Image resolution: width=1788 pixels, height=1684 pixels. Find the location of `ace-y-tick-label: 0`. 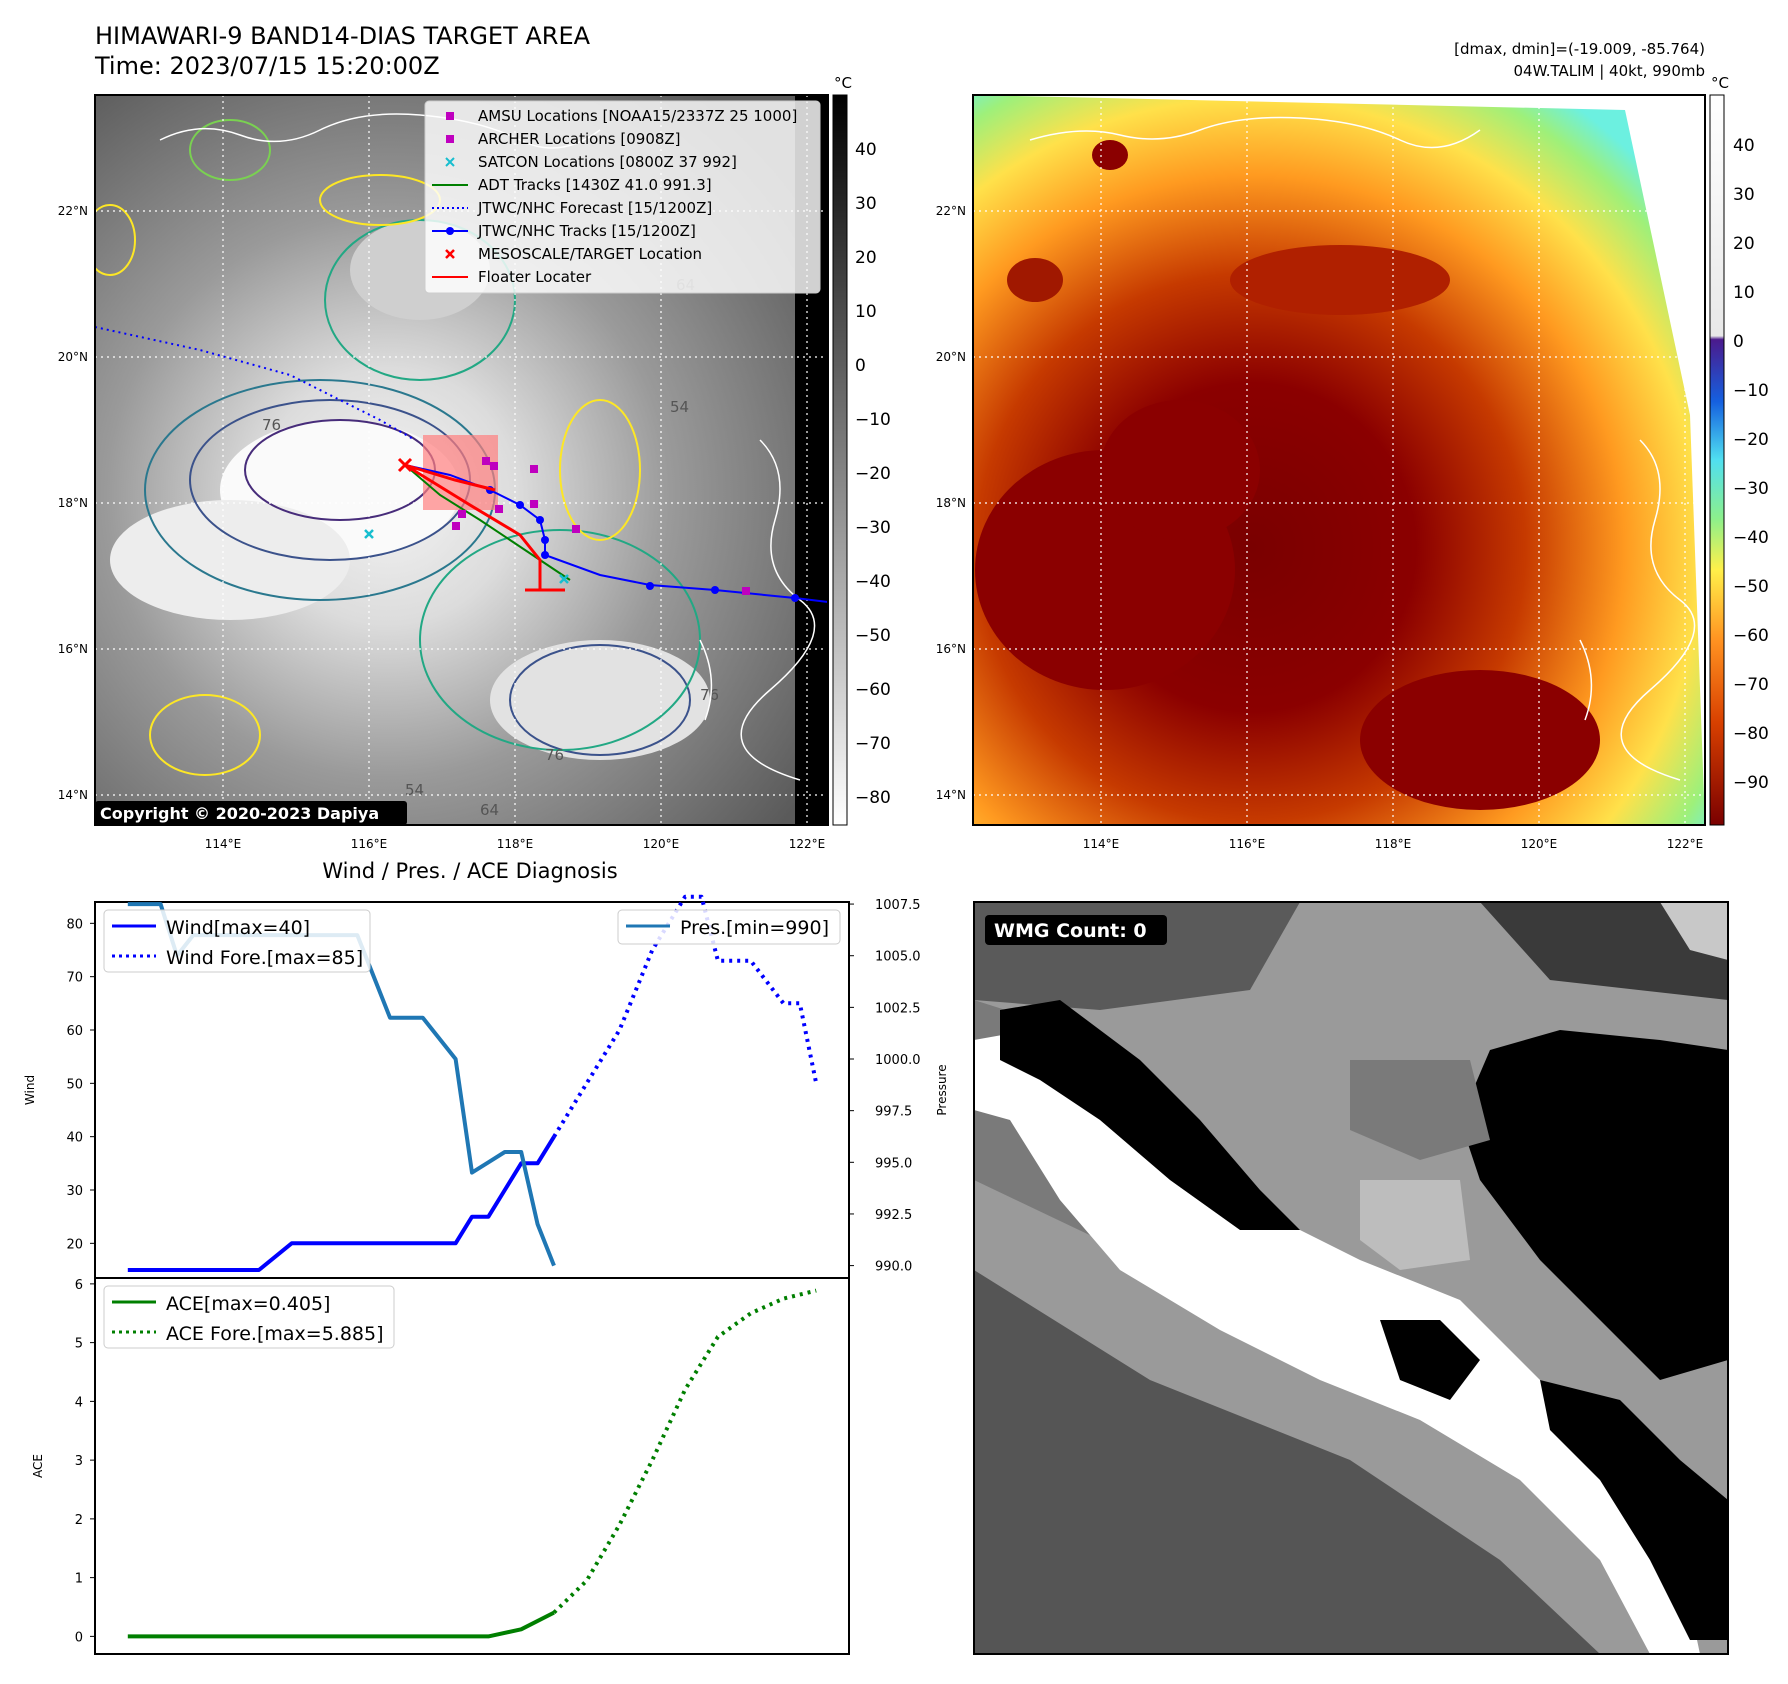

ace-y-tick-label: 0 is located at coordinates (79, 1637).